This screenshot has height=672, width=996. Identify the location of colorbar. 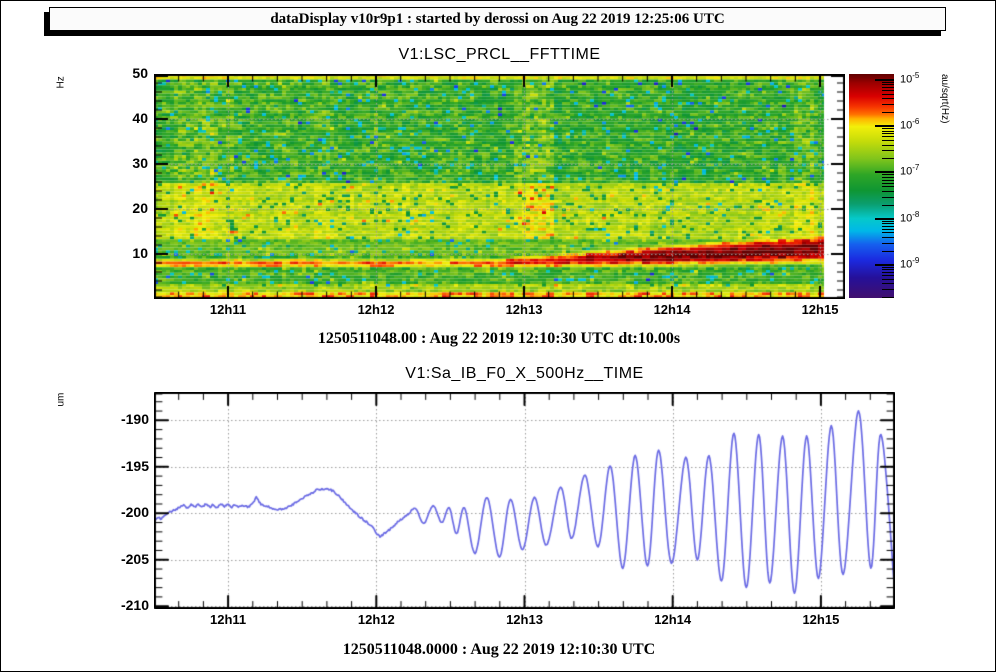
(871, 186).